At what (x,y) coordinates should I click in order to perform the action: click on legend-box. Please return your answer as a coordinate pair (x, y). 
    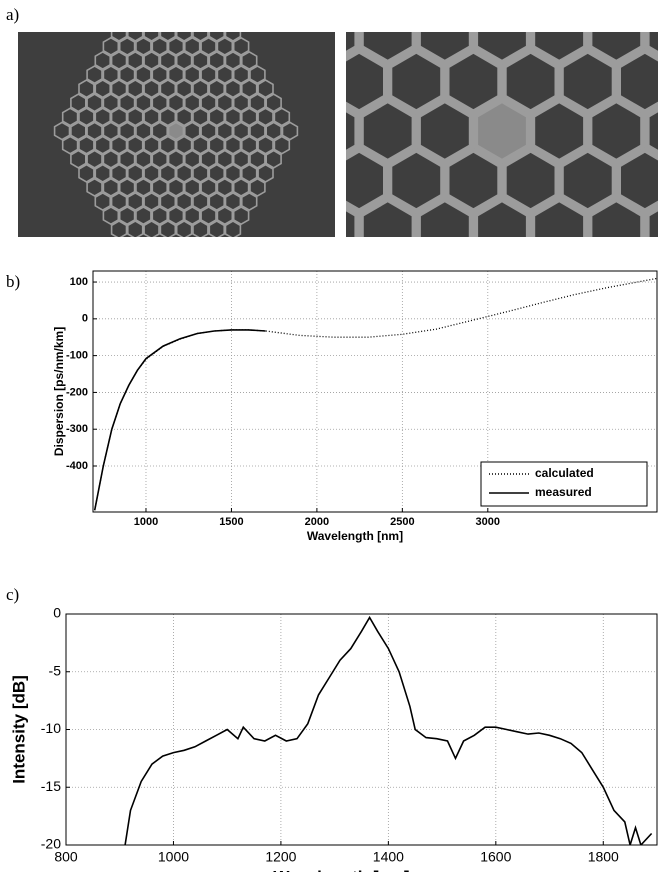
    Looking at the image, I should click on (564, 484).